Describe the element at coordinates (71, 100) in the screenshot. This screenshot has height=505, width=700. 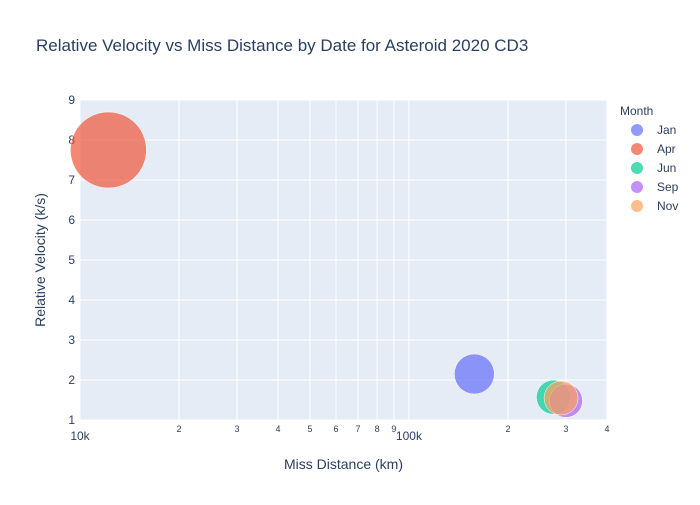
I see `y-tick-label: 9` at that location.